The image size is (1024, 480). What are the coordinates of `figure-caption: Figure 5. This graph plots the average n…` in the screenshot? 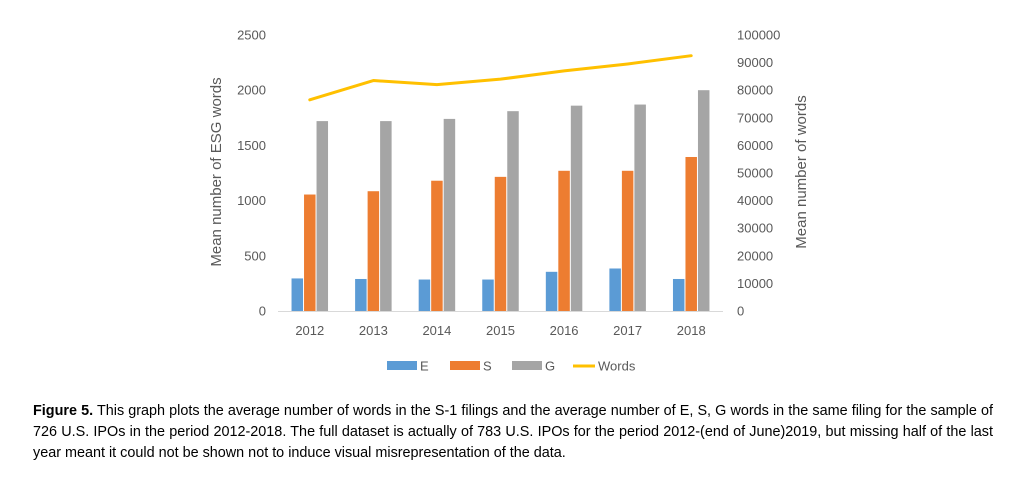 It's located at (513, 432).